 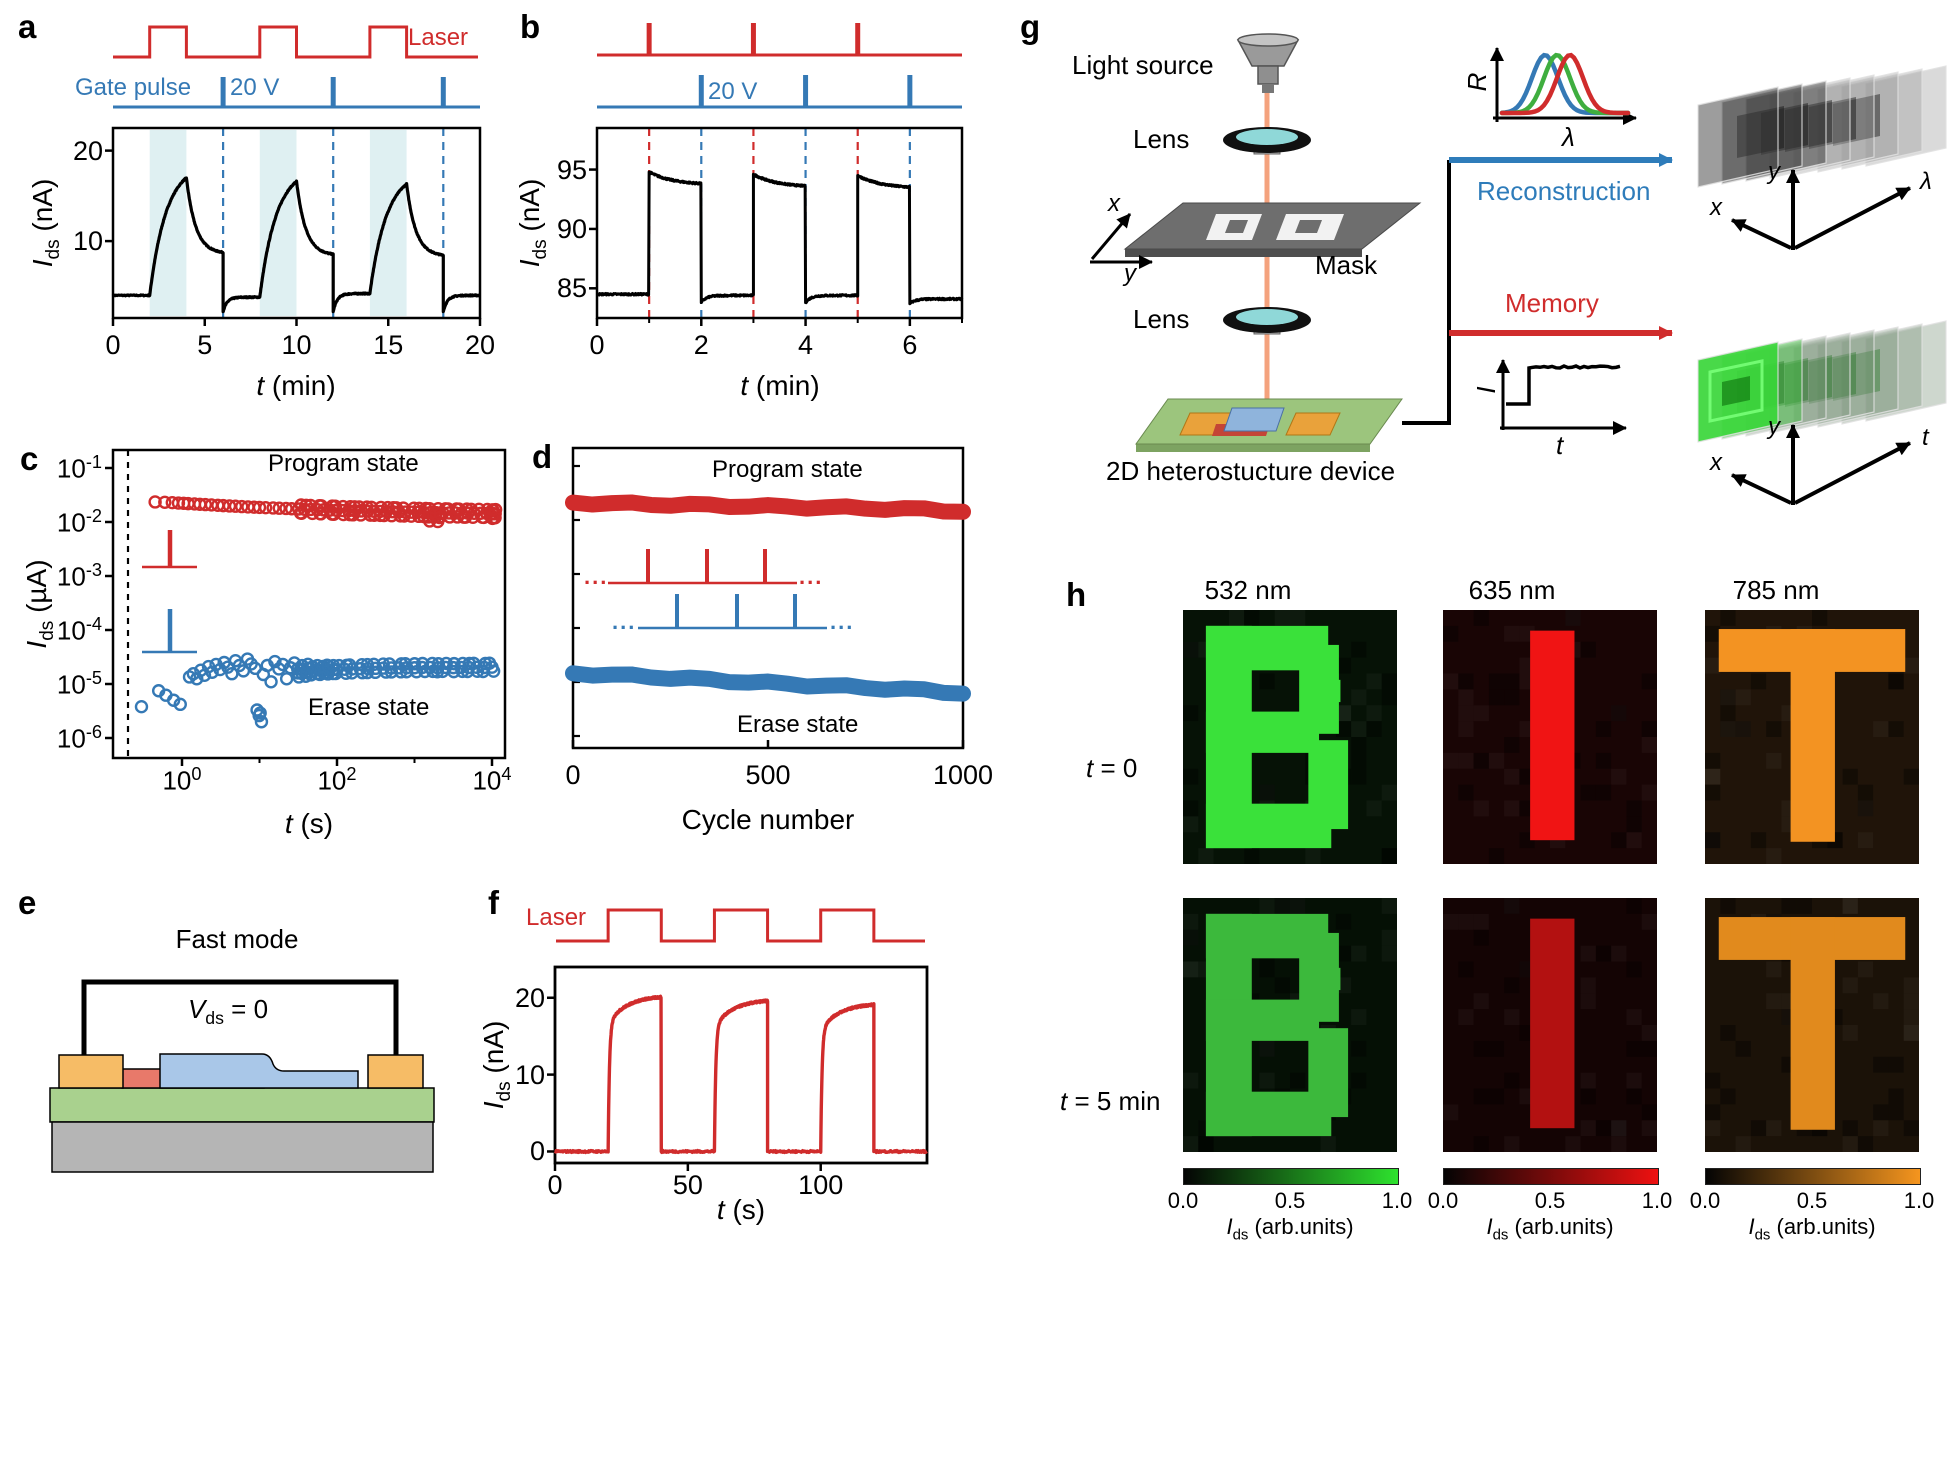 I want to click on fast-mode-device-schematic, so click(x=242, y=1076).